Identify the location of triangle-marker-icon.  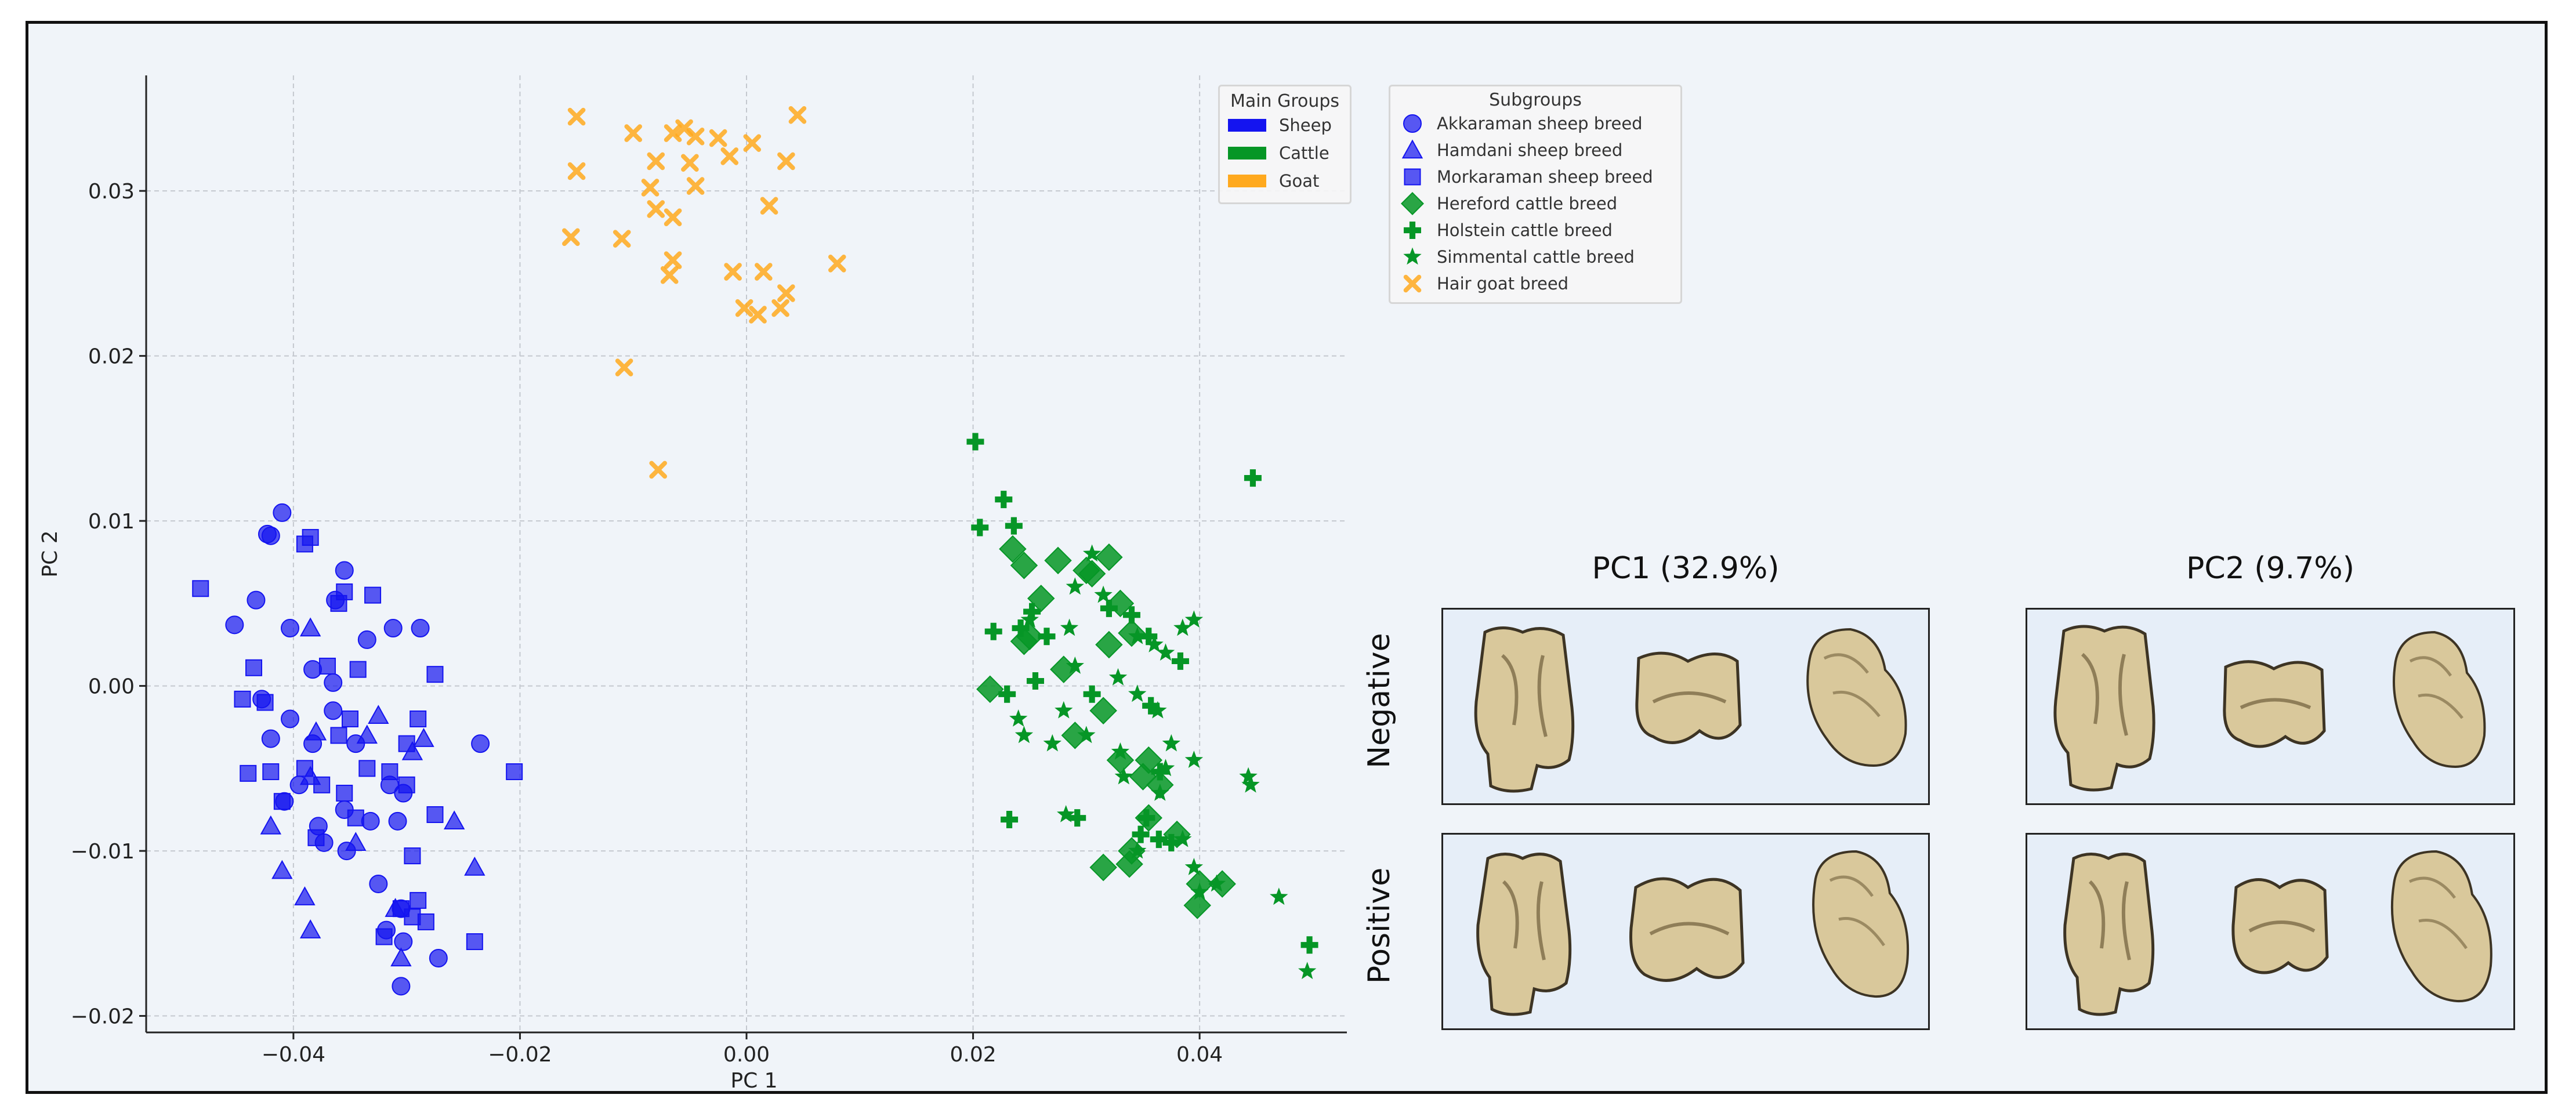
(1412, 149).